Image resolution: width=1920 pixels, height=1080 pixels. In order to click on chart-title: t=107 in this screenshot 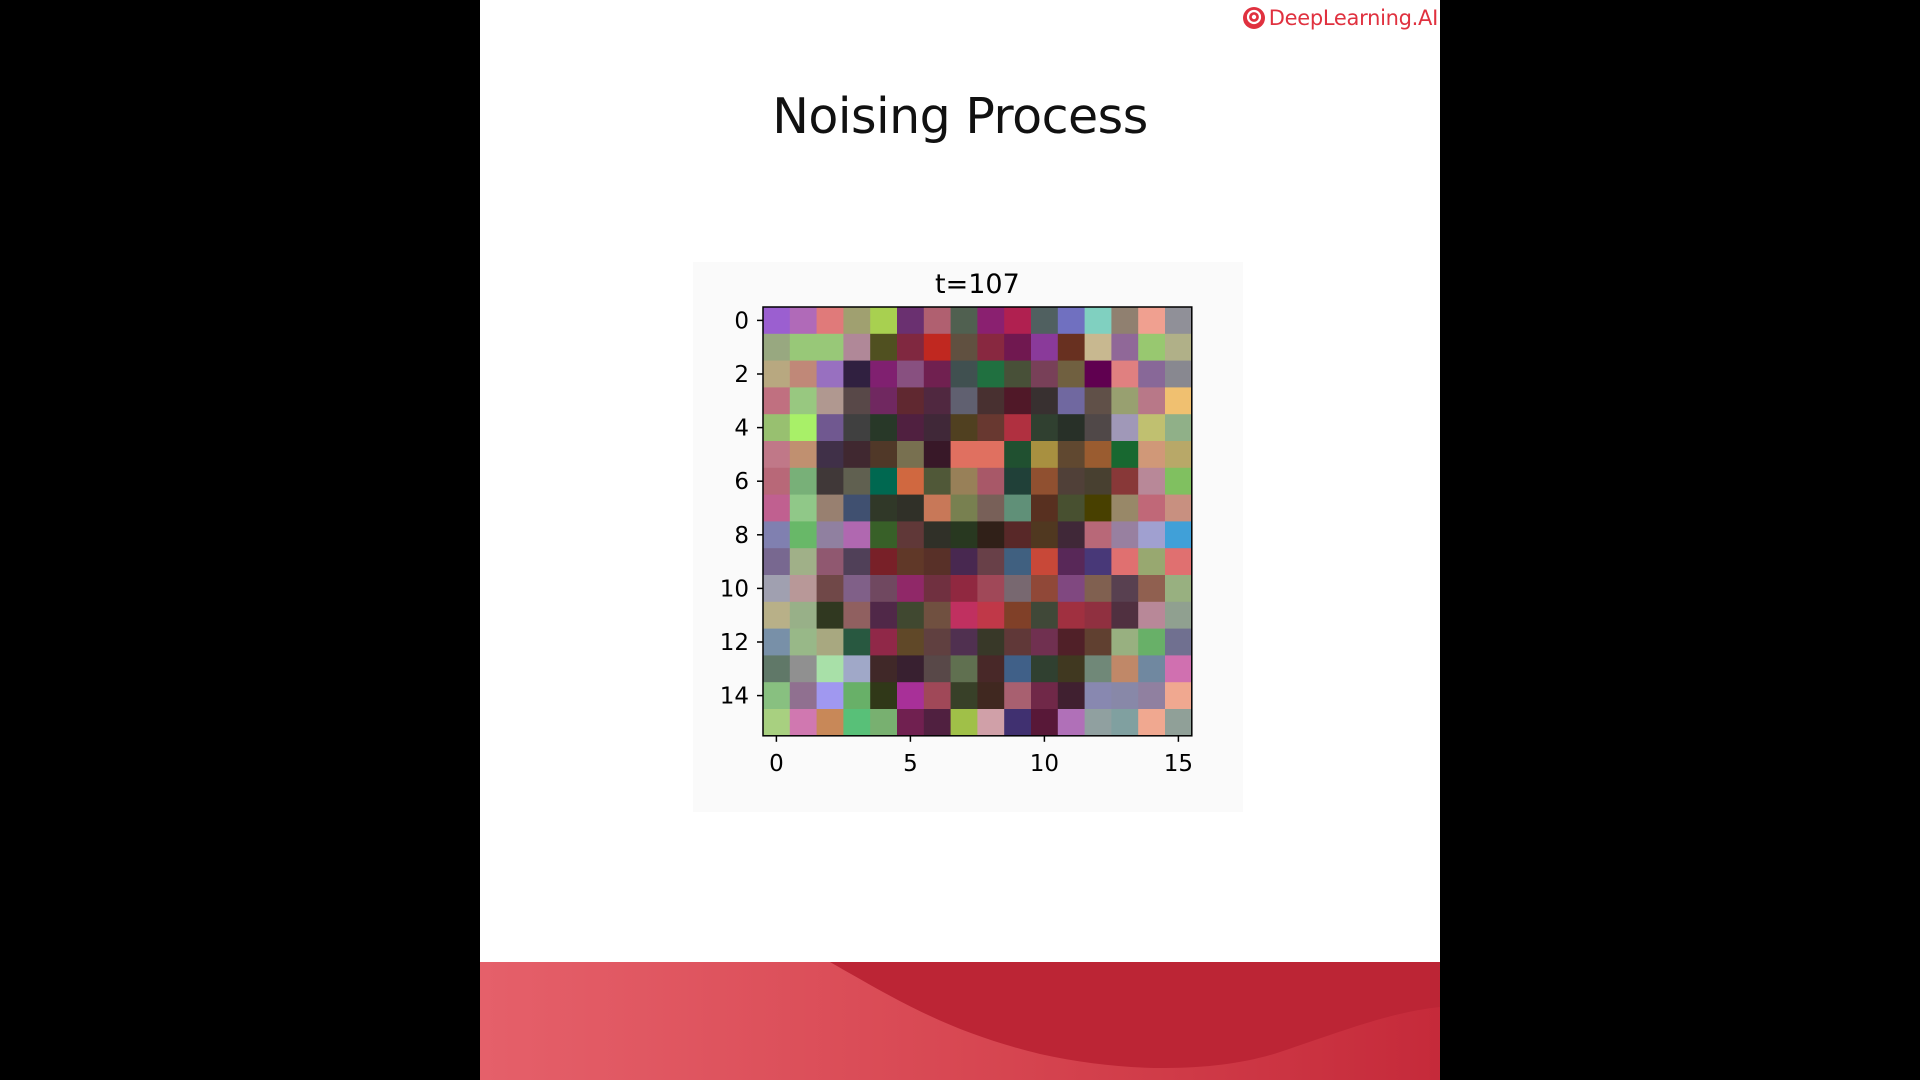, I will do `click(977, 284)`.